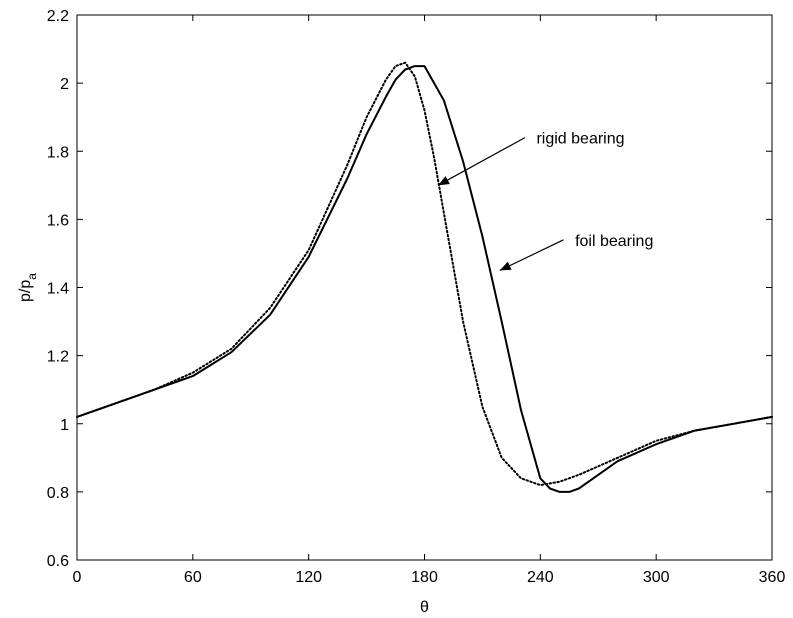 The height and width of the screenshot is (618, 793). What do you see at coordinates (77, 577) in the screenshot?
I see `x-tick-label: 0` at bounding box center [77, 577].